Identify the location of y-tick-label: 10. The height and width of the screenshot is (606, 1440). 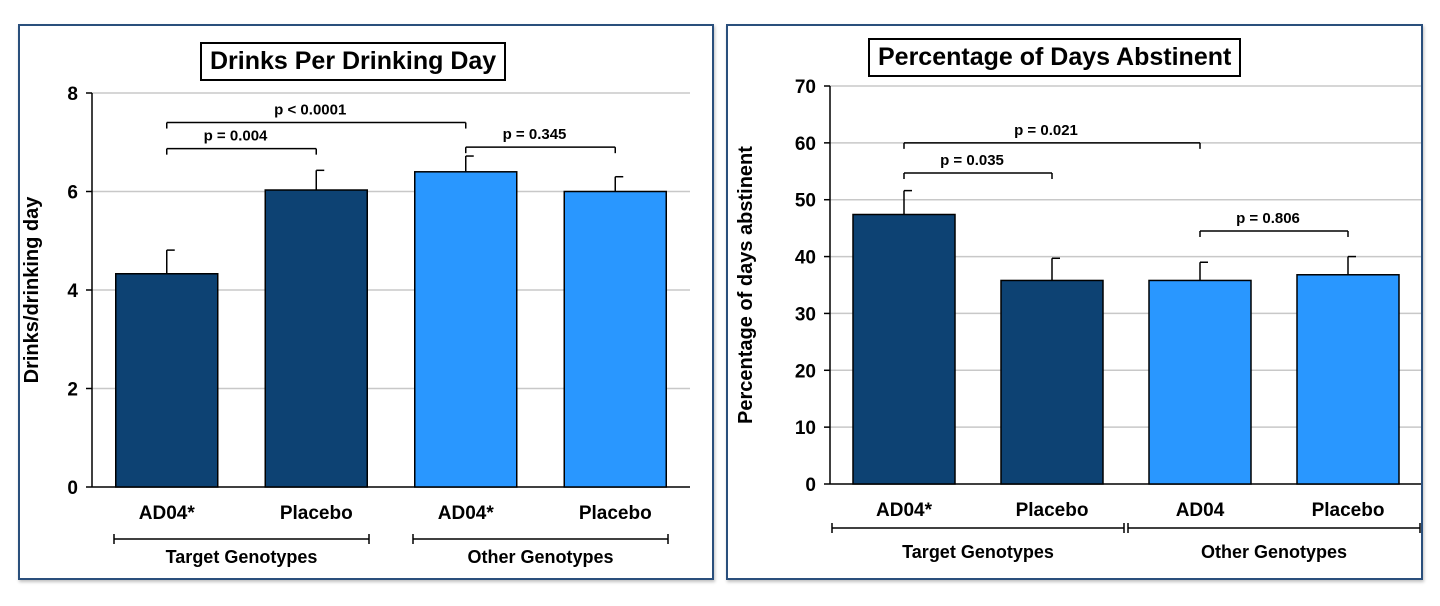
(805, 428).